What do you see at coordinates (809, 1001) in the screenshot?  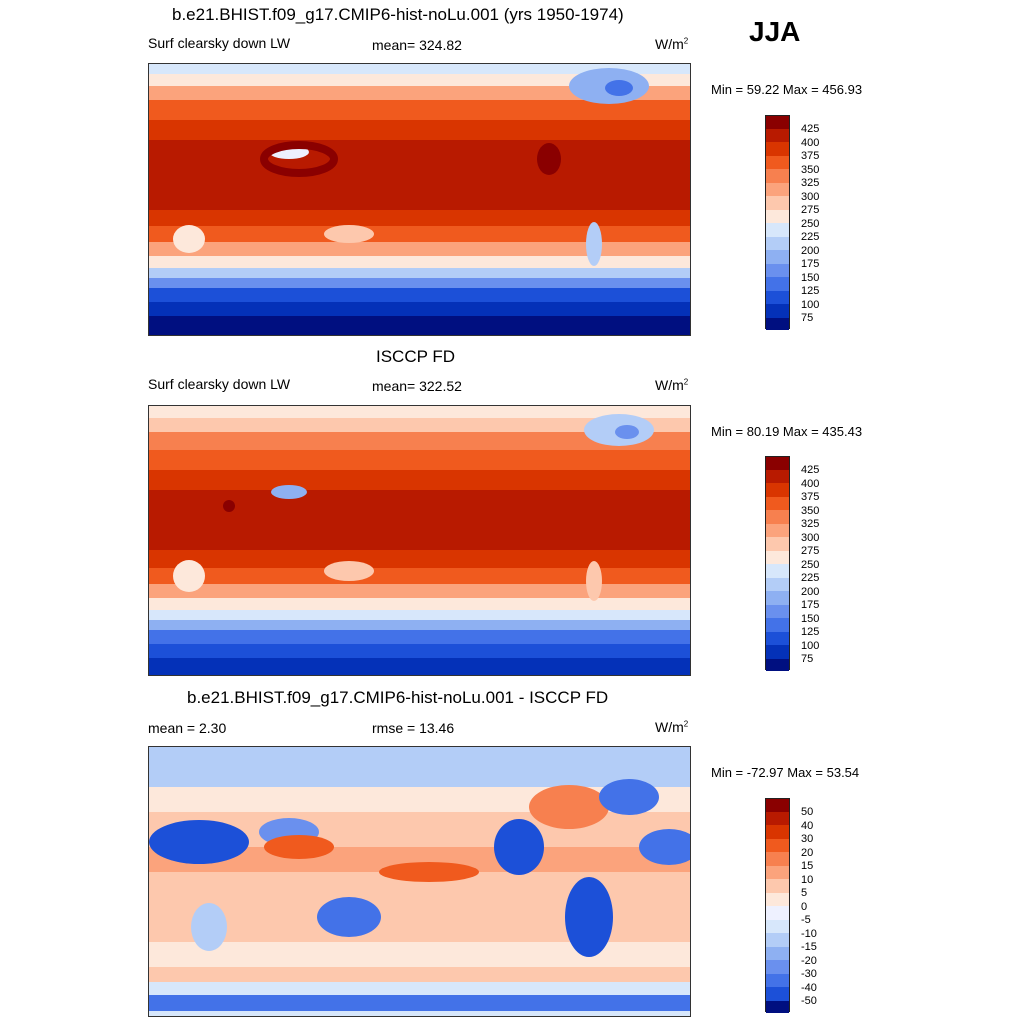 I see `panel-3-tick: -50` at bounding box center [809, 1001].